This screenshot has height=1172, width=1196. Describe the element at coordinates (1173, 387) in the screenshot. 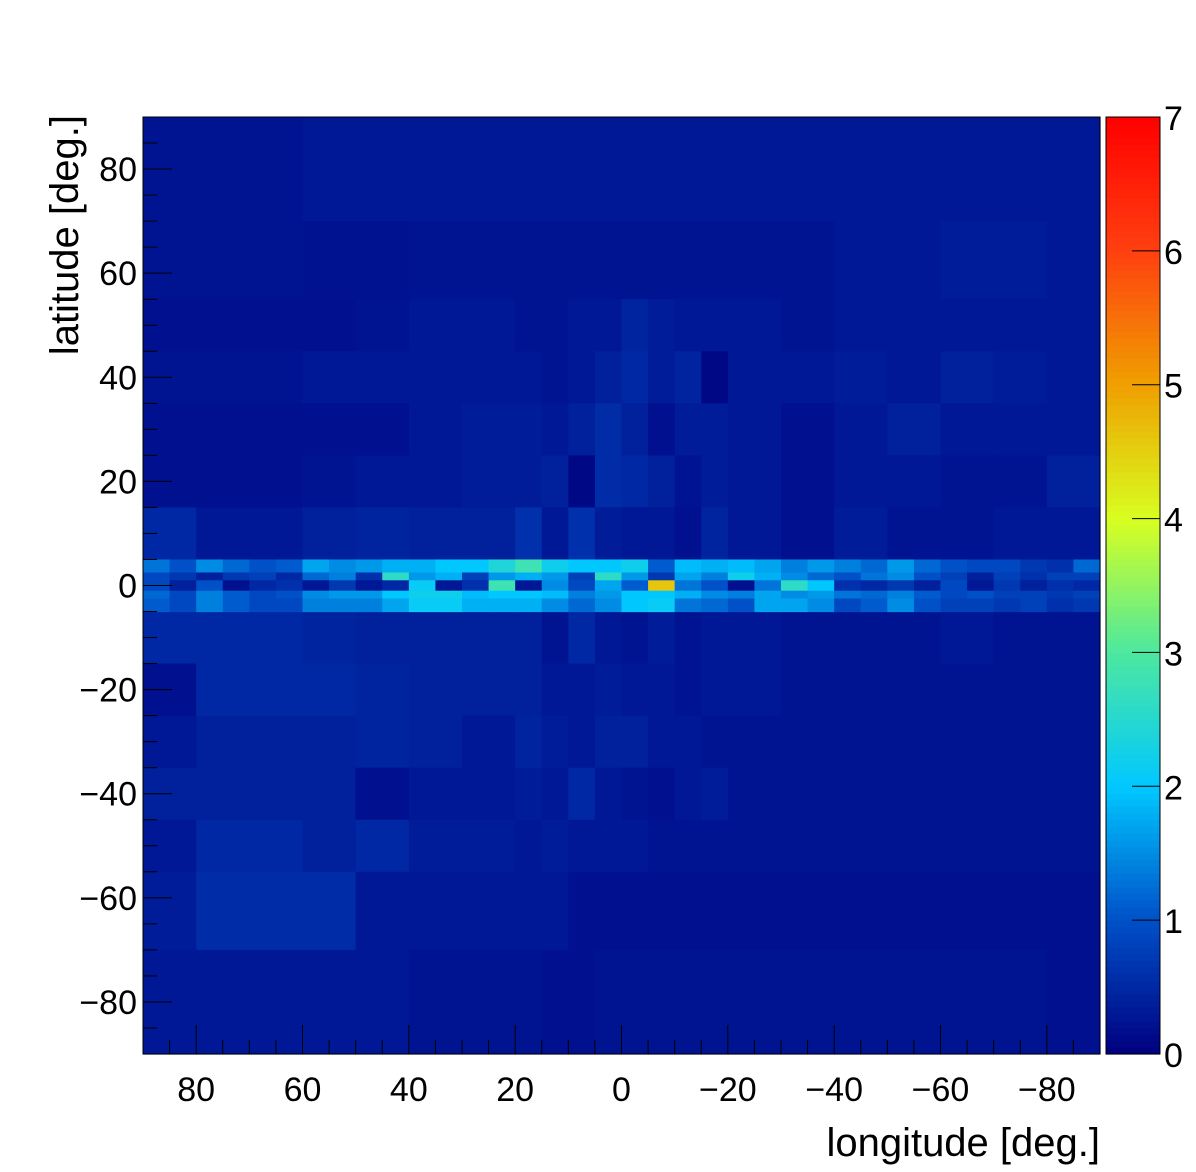

I see `colorbar-tick-label: 5` at that location.